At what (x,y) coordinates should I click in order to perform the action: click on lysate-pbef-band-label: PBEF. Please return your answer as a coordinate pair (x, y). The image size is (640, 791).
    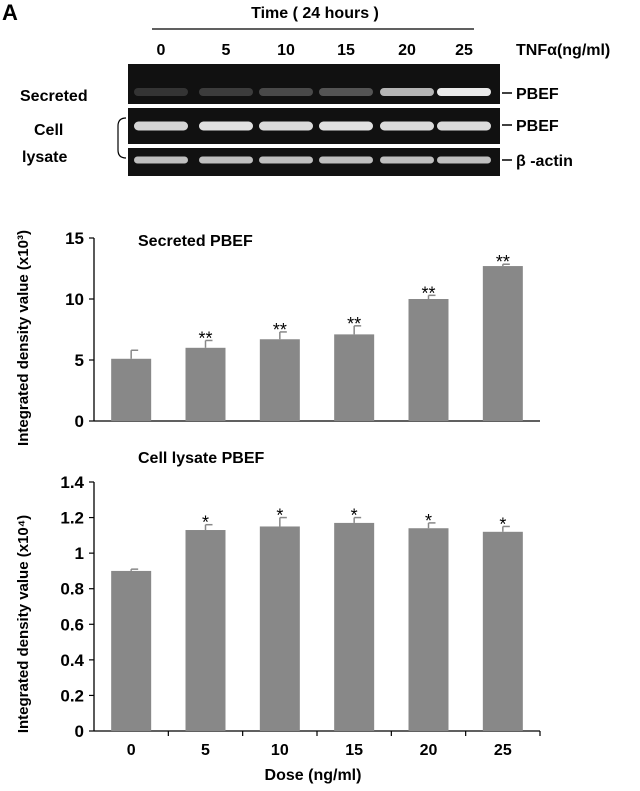
    Looking at the image, I should click on (537, 126).